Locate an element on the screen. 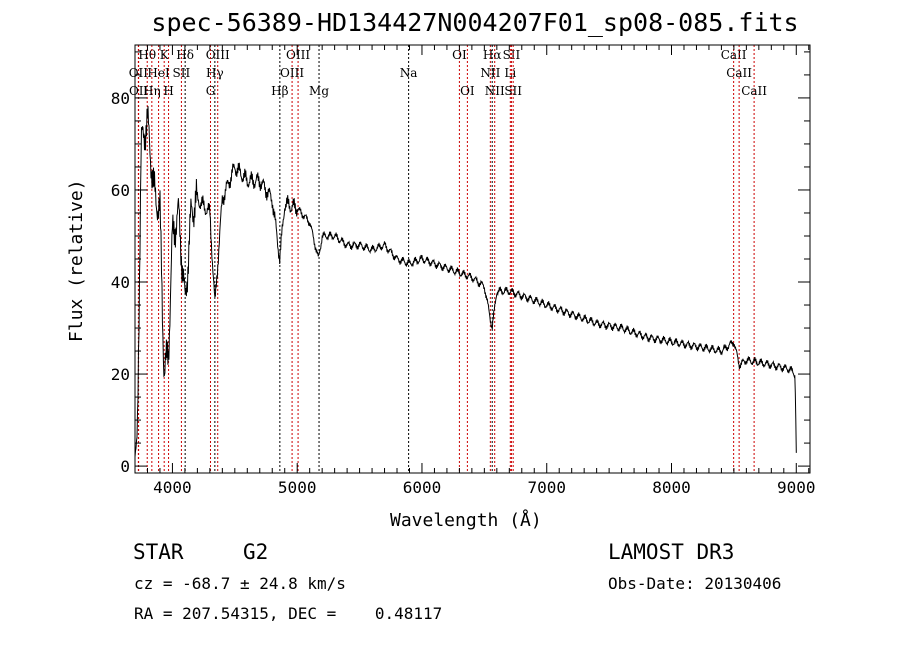 Image resolution: width=900 pixels, height=649 pixels. spectral-line-label: H is located at coordinates (168, 91).